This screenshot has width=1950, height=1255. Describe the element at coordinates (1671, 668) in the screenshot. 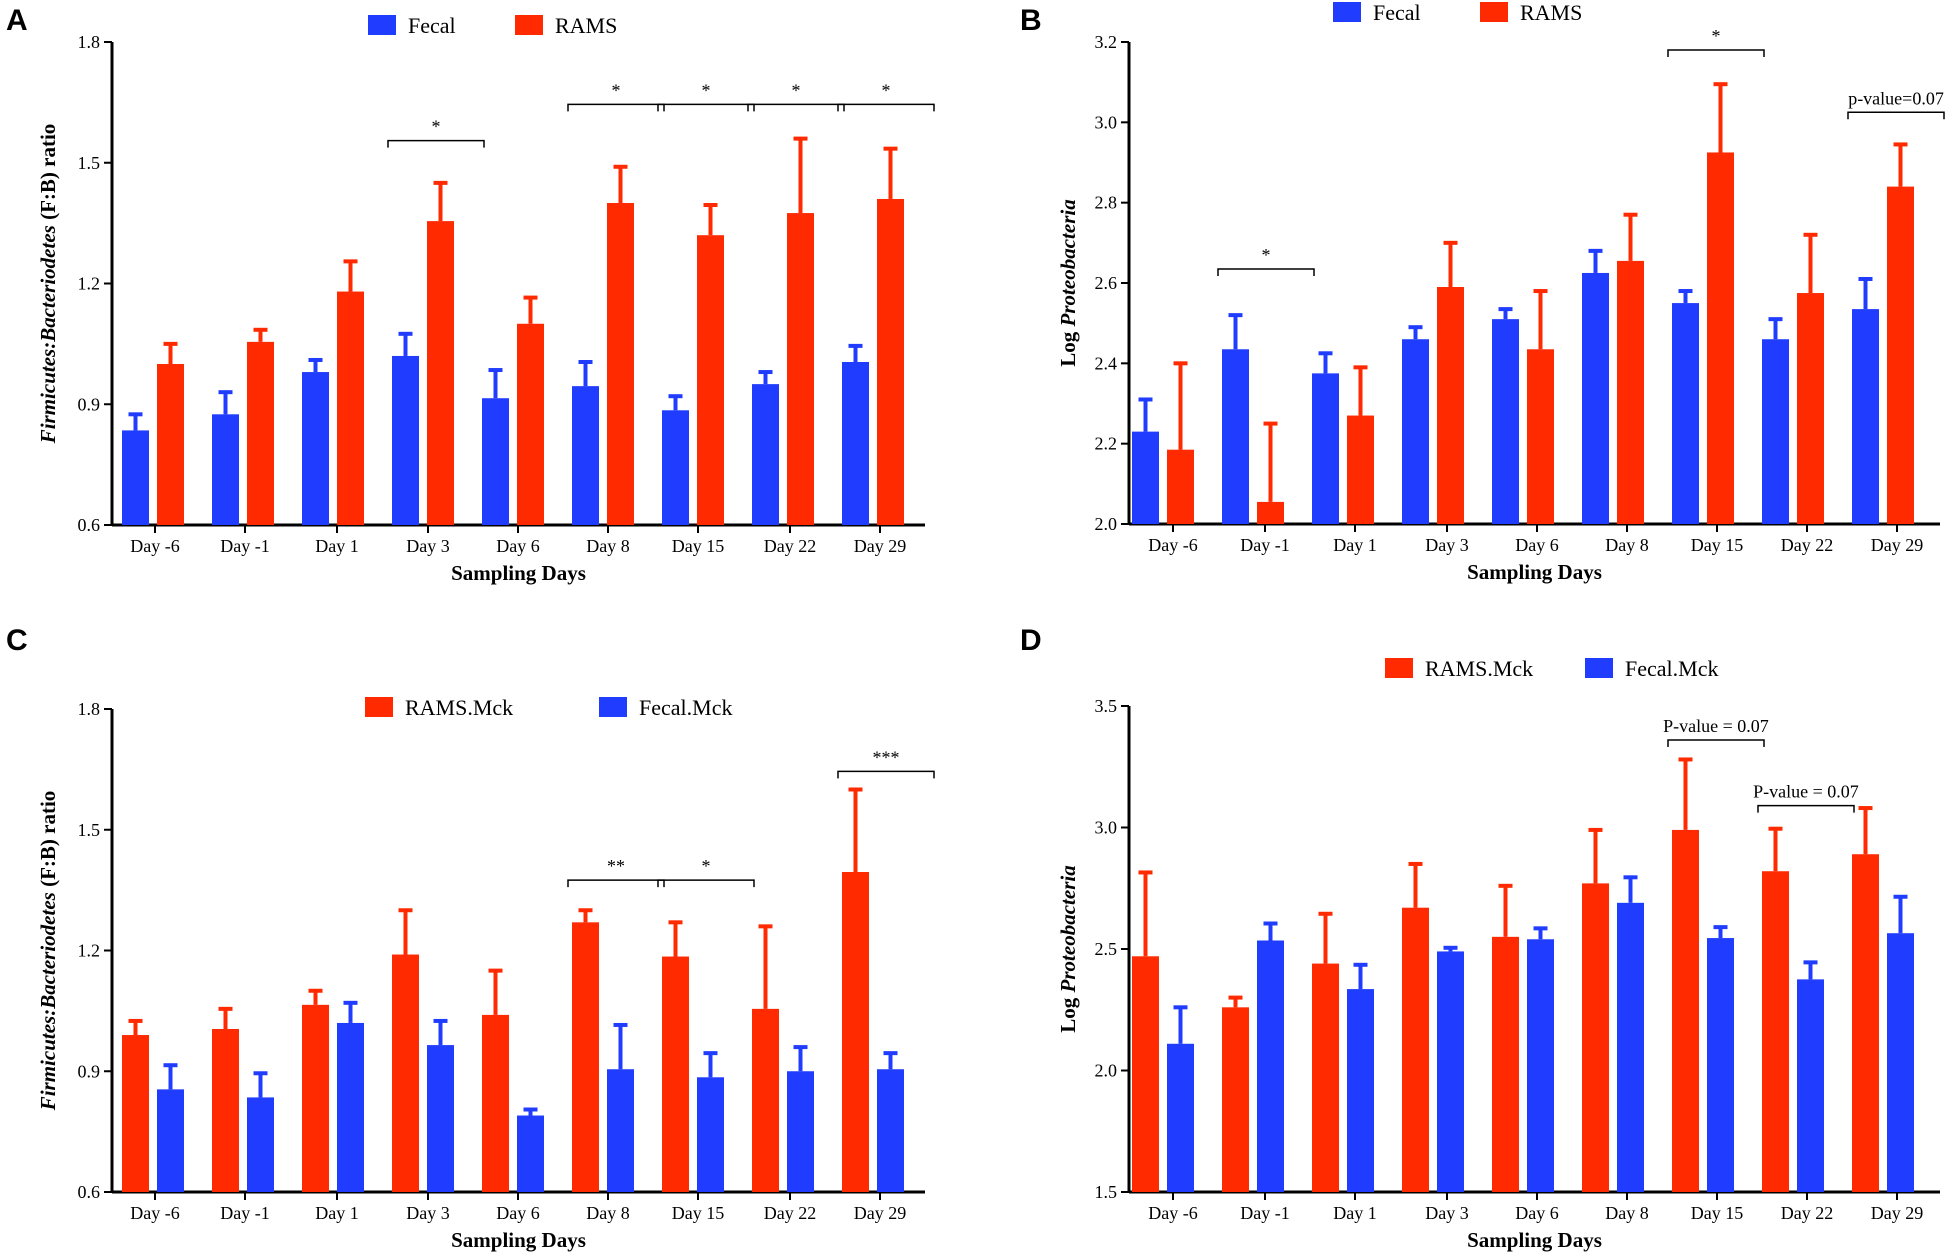

I see `legend-label: Fecal.Mck` at that location.